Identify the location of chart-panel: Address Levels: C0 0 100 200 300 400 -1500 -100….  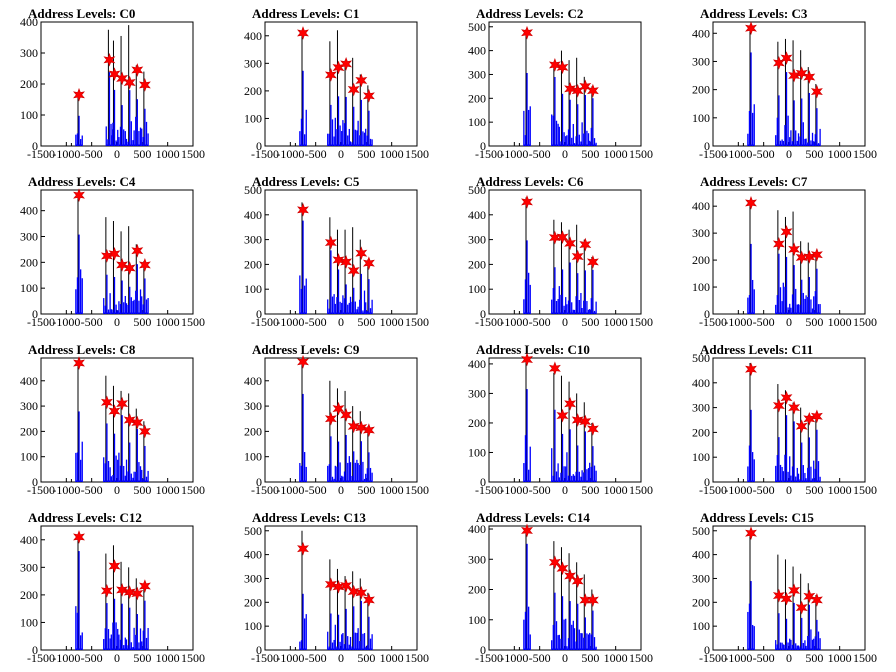
(112, 84).